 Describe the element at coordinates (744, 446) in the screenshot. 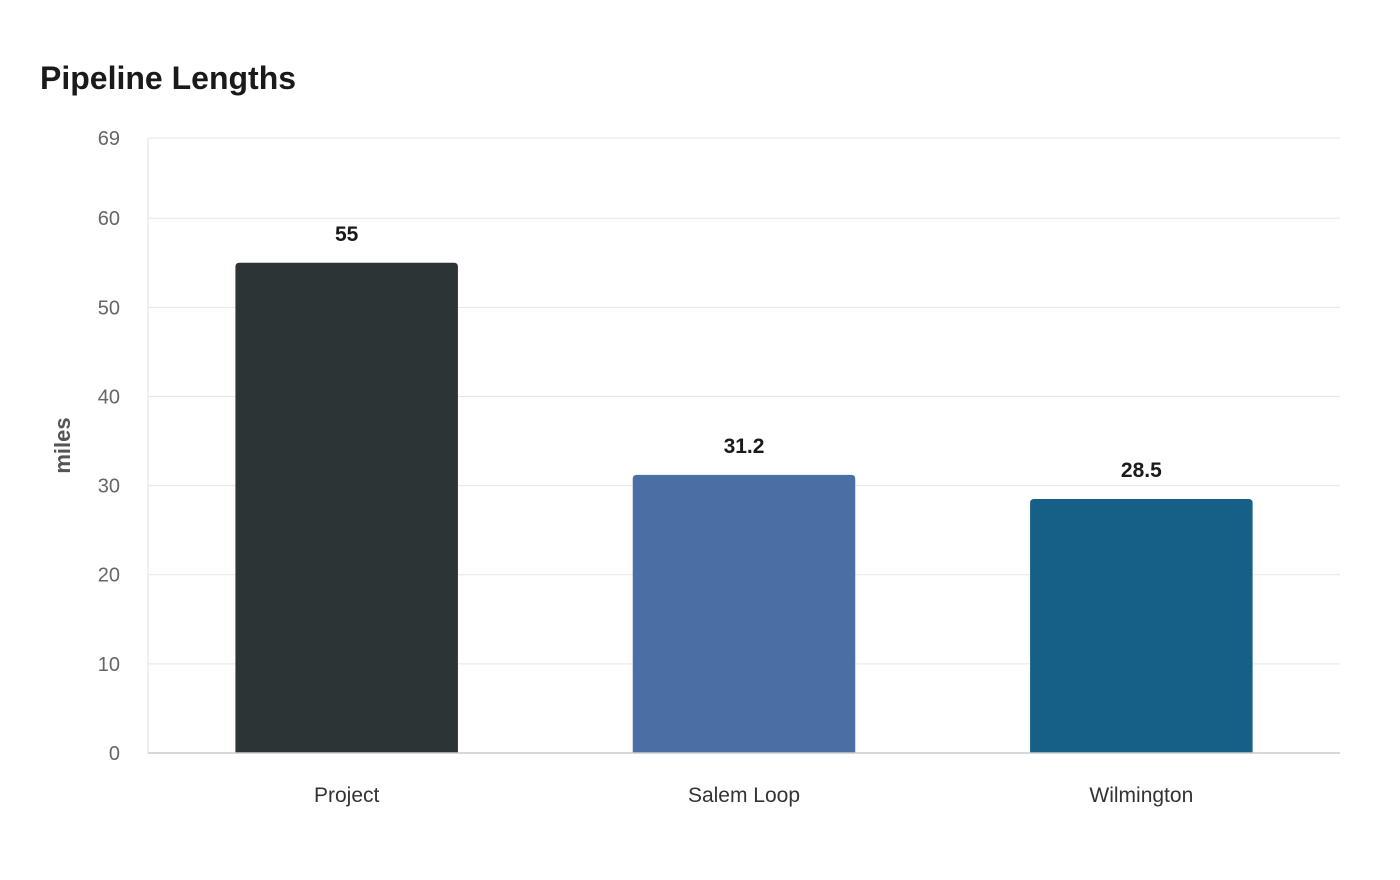

I see `data-label: 31.2` at that location.